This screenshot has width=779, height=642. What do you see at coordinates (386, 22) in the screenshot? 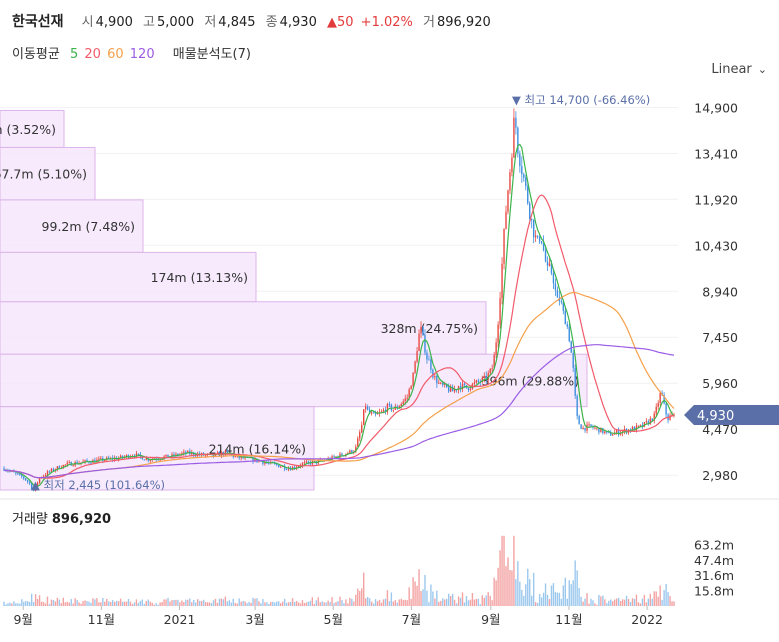
I see `change-percent: +1.02%` at bounding box center [386, 22].